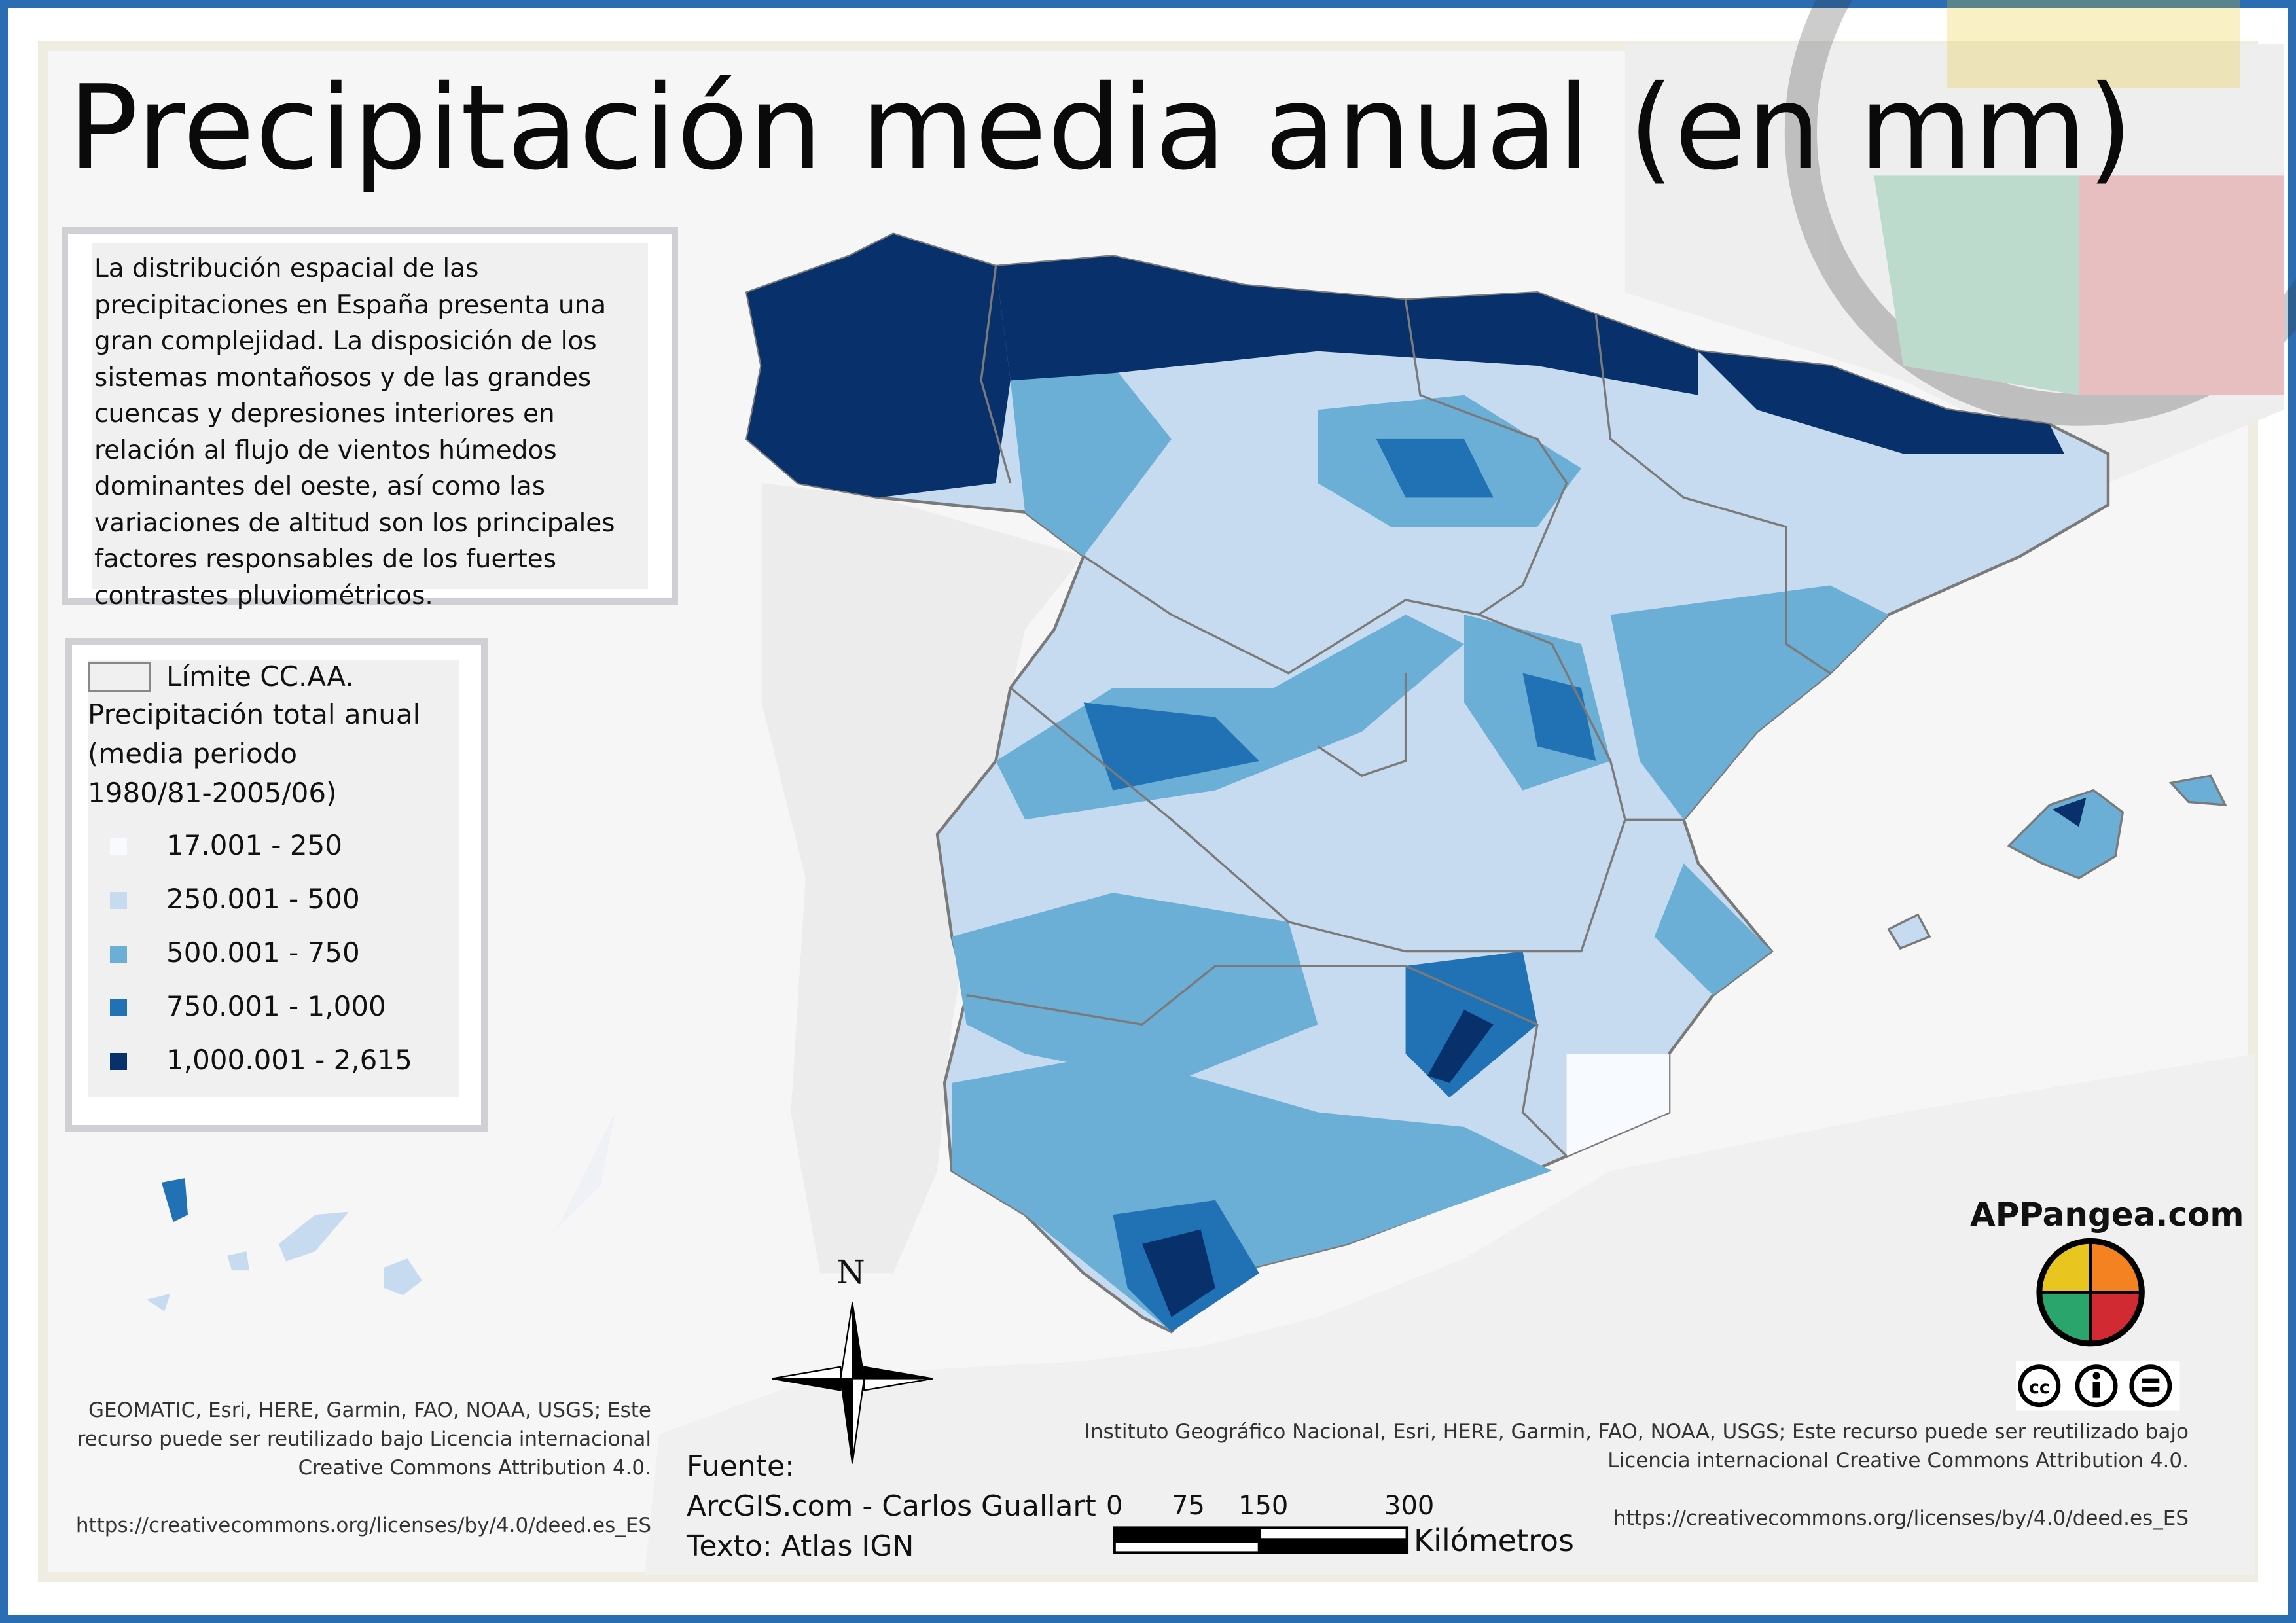 Image resolution: width=2296 pixels, height=1623 pixels. I want to click on legend-boundary-label: Límite CC.AA., so click(260, 676).